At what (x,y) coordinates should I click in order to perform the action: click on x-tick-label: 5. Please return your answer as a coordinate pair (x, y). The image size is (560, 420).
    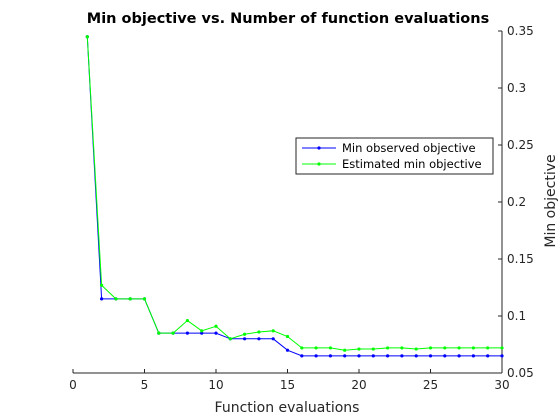
    Looking at the image, I should click on (145, 385).